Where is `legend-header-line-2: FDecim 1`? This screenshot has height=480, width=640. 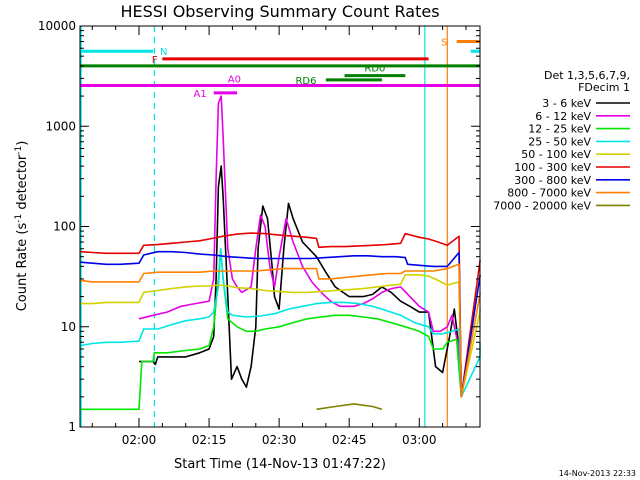 legend-header-line-2: FDecim 1 is located at coordinates (604, 87).